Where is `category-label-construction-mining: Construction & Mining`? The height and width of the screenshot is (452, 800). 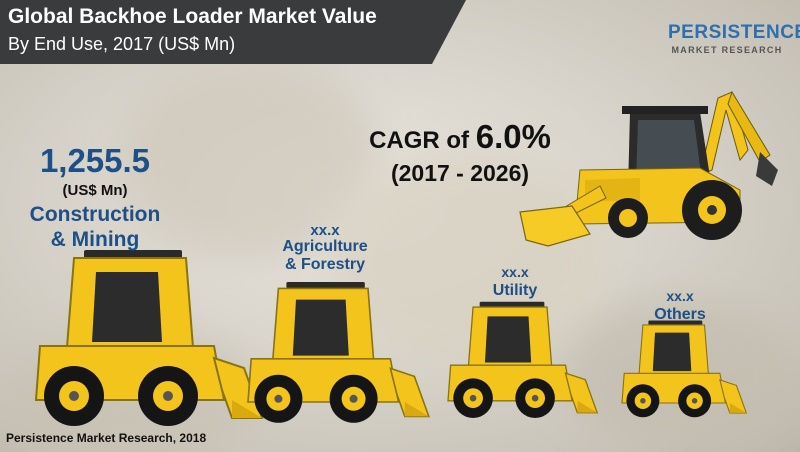 category-label-construction-mining: Construction & Mining is located at coordinates (95, 227).